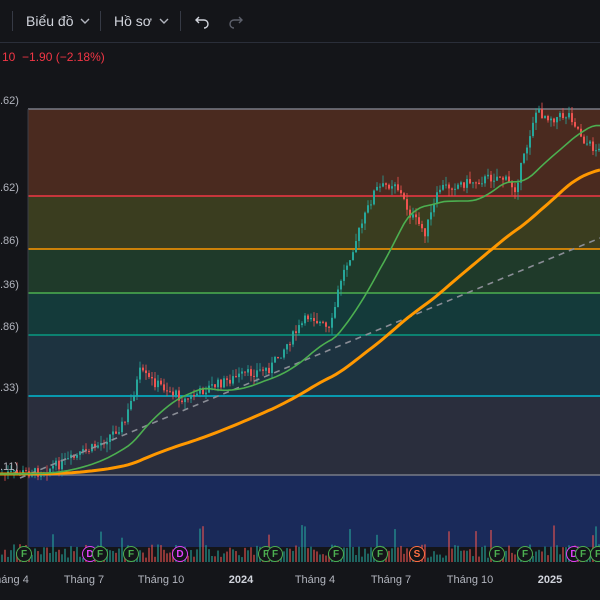 The width and height of the screenshot is (600, 600). I want to click on redo-button, so click(236, 21).